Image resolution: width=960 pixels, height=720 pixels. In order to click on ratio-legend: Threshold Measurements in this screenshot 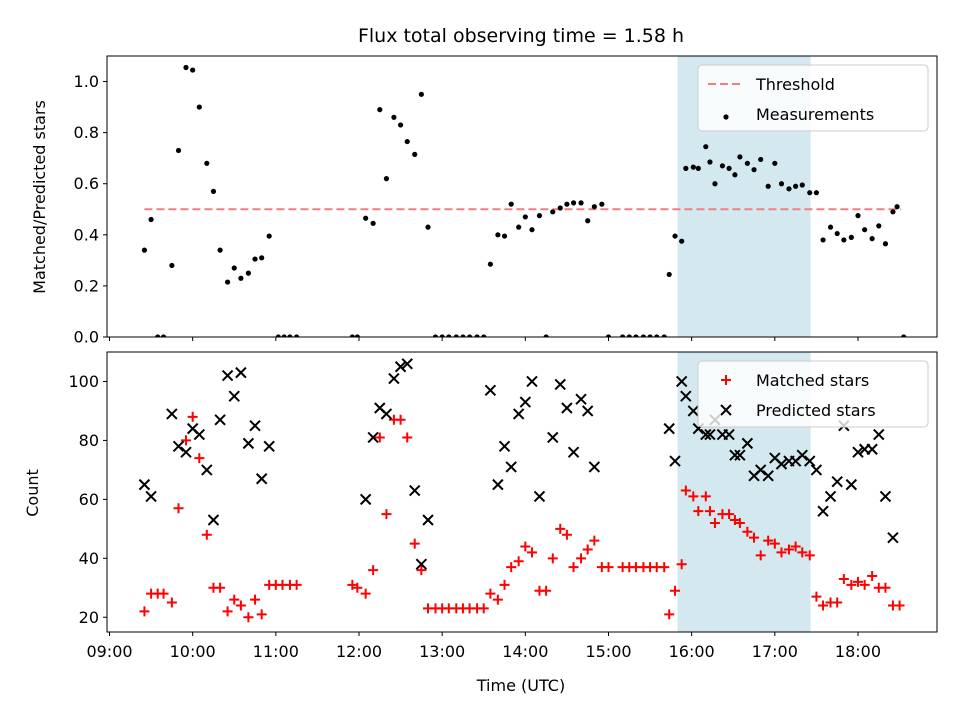, I will do `click(813, 98)`.